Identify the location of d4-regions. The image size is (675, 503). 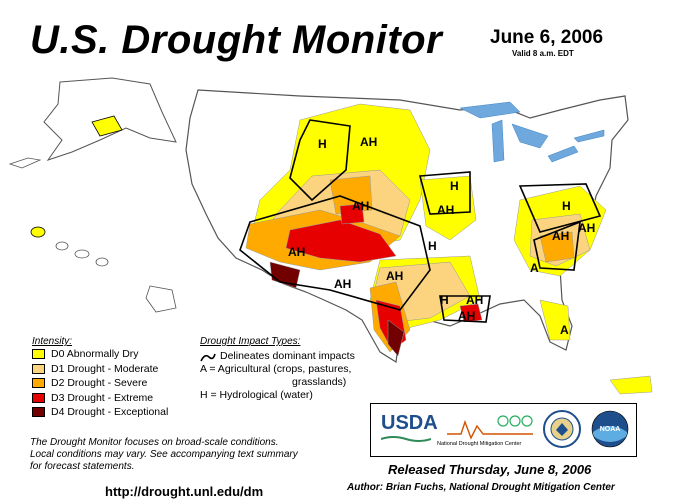
(337, 309).